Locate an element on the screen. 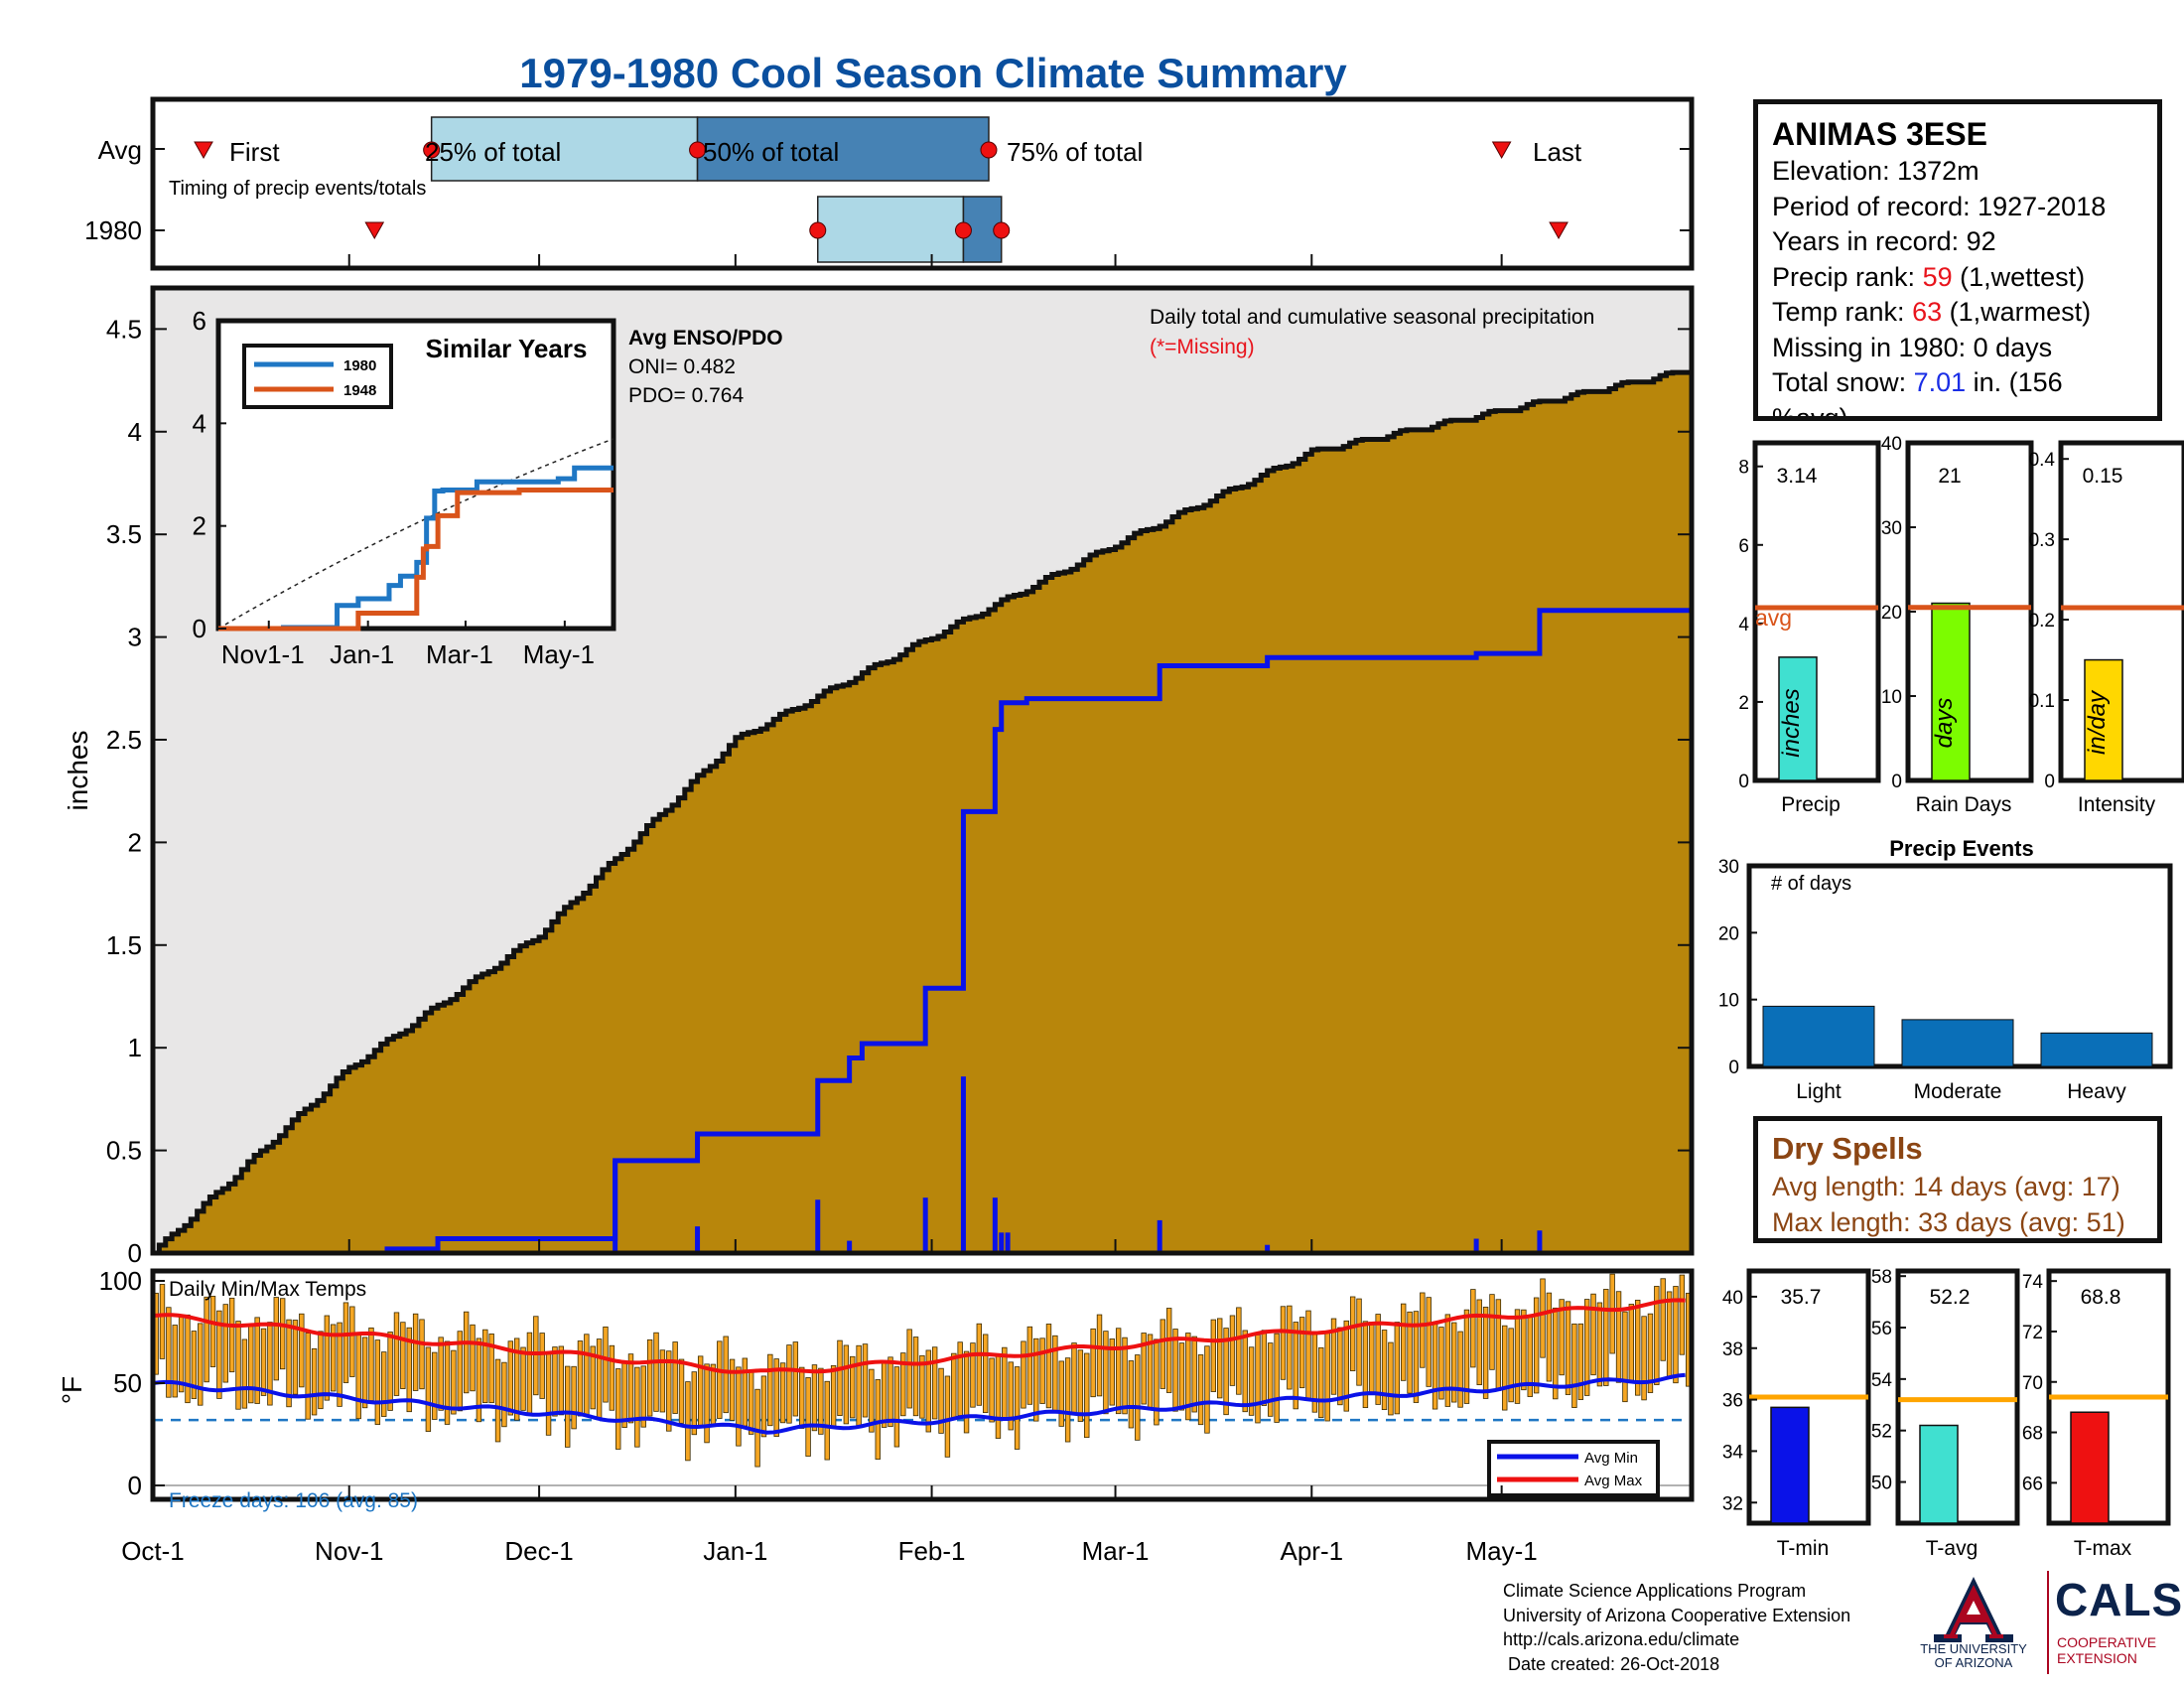 This screenshot has width=2184, height=1688. temp-bar-ytick-label: 34 is located at coordinates (1733, 1452).